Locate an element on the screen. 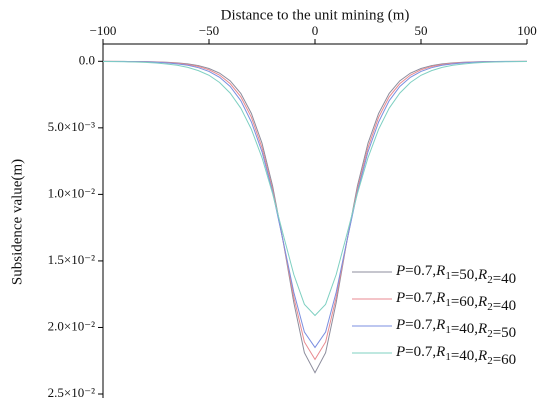 This screenshot has height=411, width=550. legend-label: P=0.7,R1=40,R2=50 is located at coordinates (455, 329).